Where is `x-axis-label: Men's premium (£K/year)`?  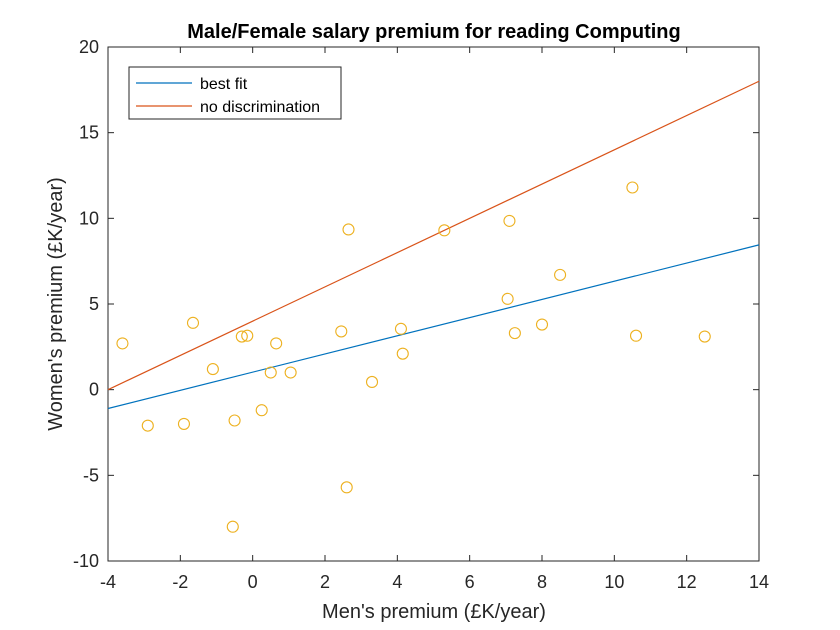
x-axis-label: Men's premium (£K/year) is located at coordinates (434, 612).